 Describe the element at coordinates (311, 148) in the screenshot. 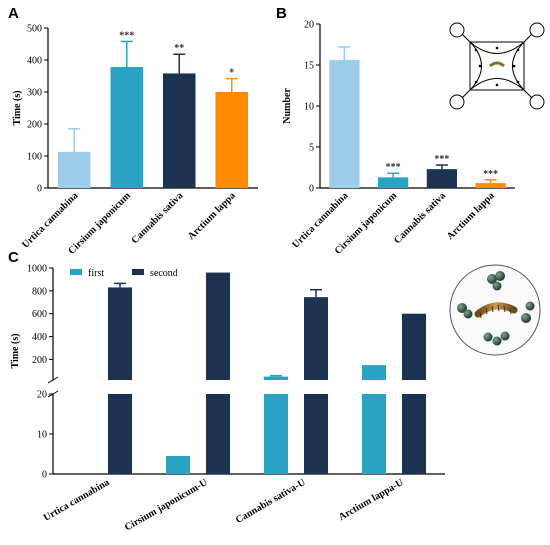

I see `b-y-tick-label: 5` at that location.